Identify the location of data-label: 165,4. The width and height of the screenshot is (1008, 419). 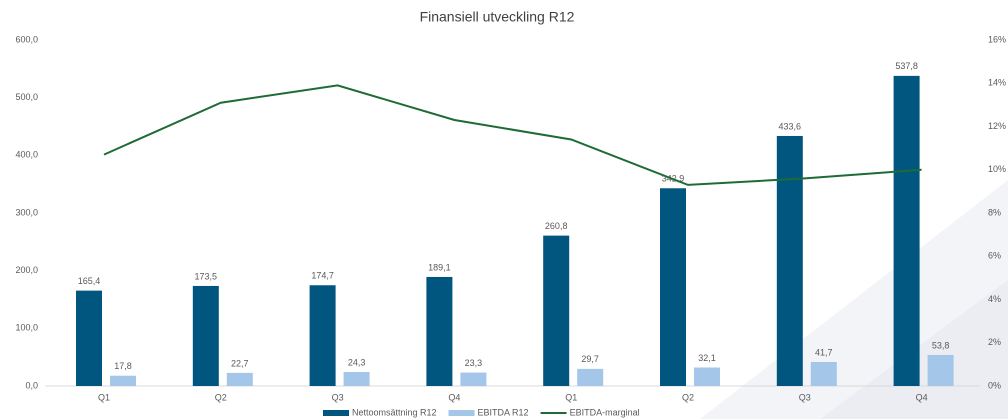
(89, 281).